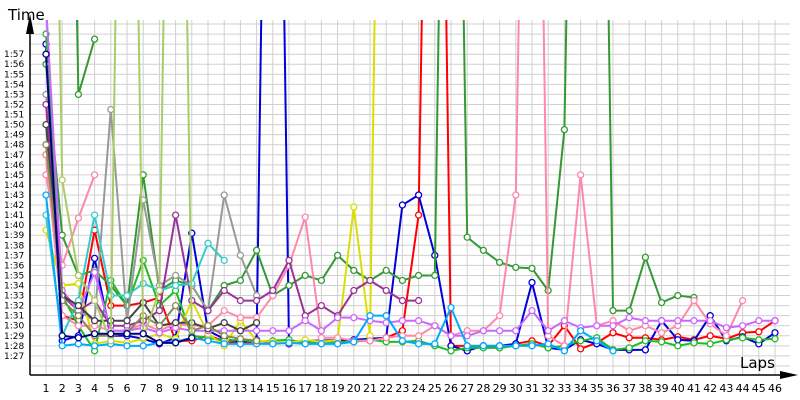 The width and height of the screenshot is (800, 400). What do you see at coordinates (789, 375) in the screenshot?
I see `x-axis-arrow-icon` at bounding box center [789, 375].